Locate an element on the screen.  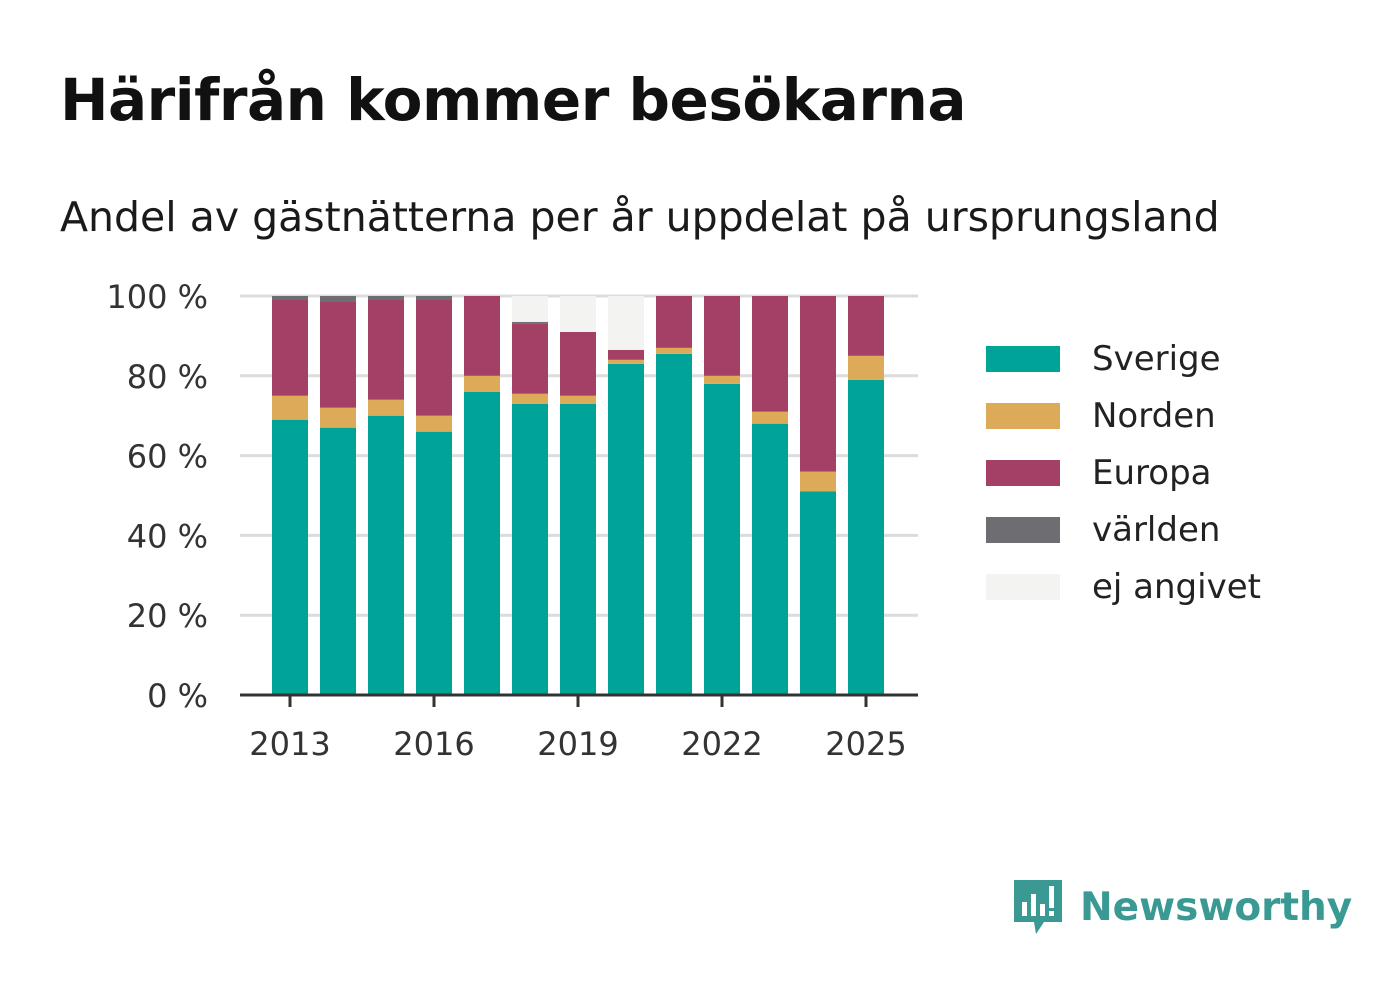
y-tick-label: 20 % is located at coordinates (167, 616).